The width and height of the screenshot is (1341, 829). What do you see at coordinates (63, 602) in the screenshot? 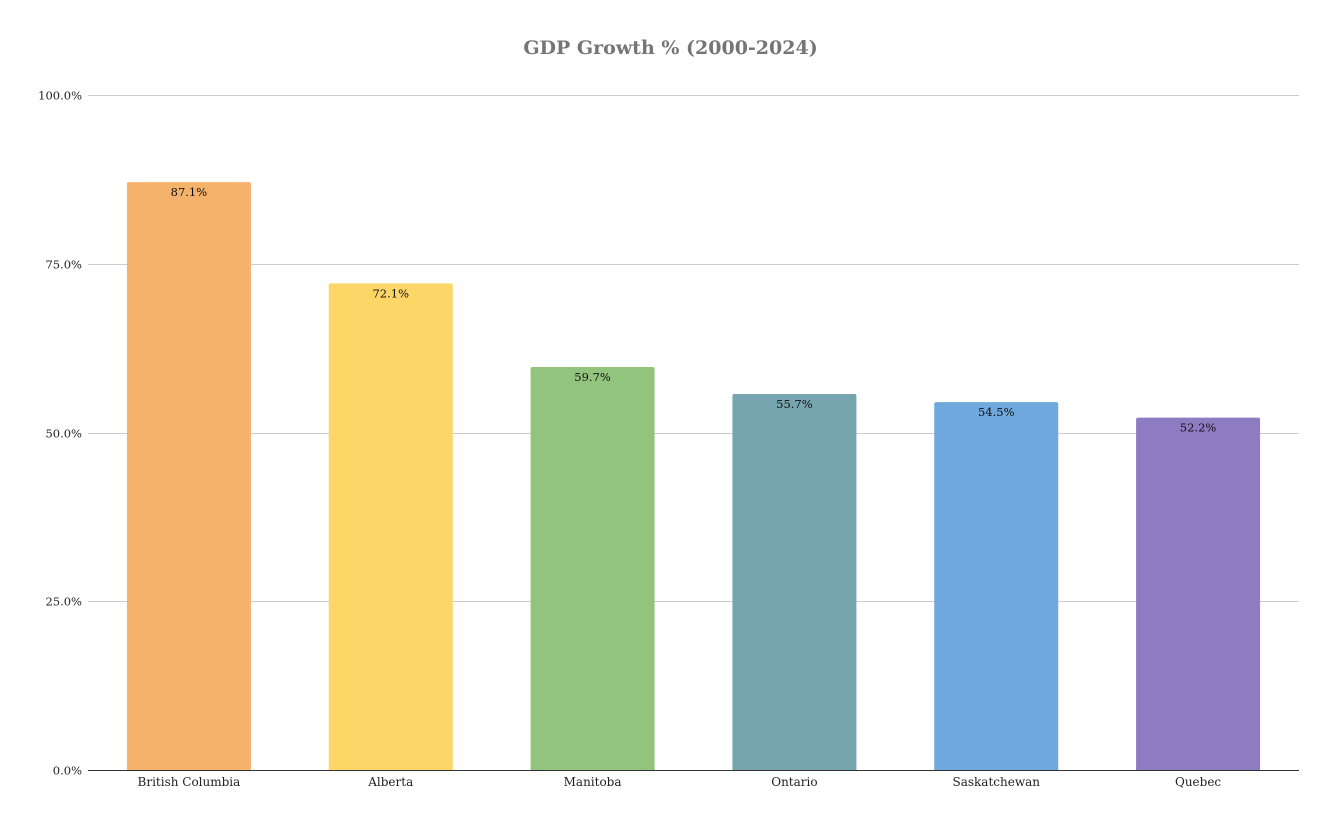
I see `y-tick-label: 25.0%` at bounding box center [63, 602].